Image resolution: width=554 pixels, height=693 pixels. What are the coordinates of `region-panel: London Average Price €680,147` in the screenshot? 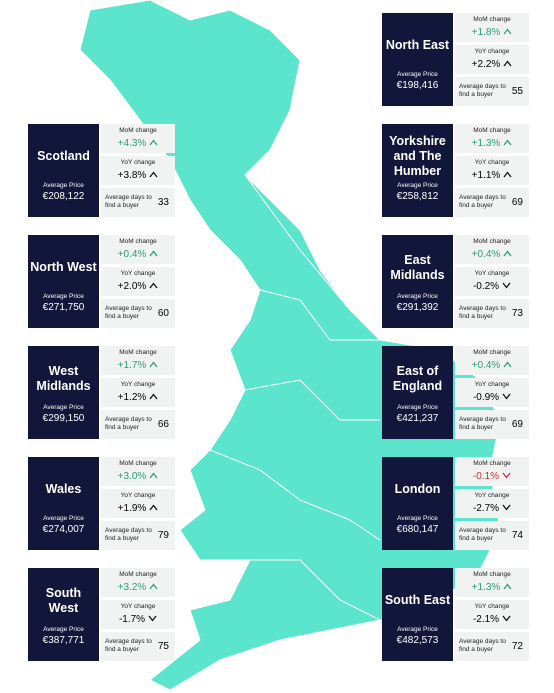 It's located at (417, 503).